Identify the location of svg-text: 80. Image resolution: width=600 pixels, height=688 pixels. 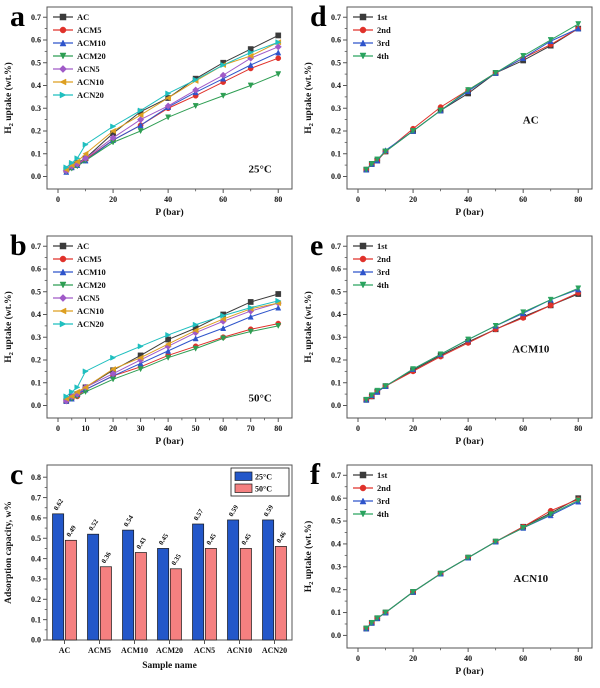
(278, 199).